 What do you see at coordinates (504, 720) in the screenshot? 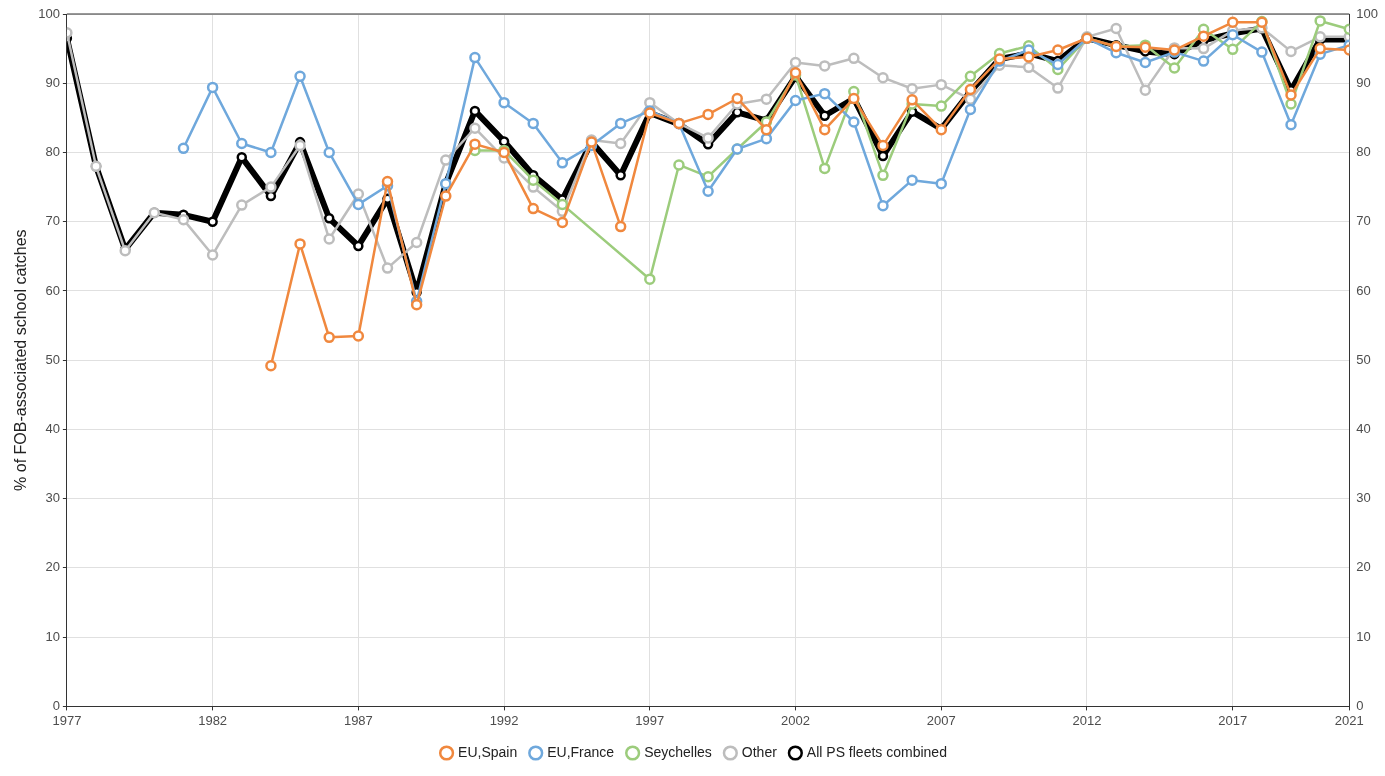
I see `x-tick-label: 1992` at bounding box center [504, 720].